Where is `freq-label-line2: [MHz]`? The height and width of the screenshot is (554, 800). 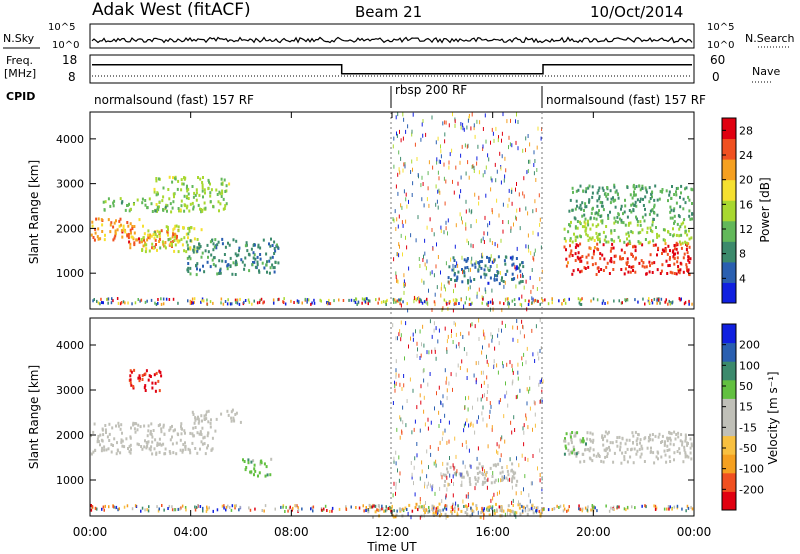
freq-label-line2: [MHz] is located at coordinates (20, 73).